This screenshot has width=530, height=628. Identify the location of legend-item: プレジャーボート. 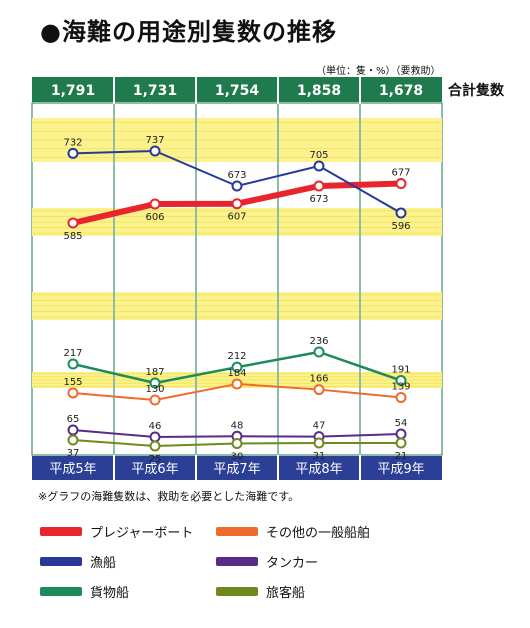
(116, 531).